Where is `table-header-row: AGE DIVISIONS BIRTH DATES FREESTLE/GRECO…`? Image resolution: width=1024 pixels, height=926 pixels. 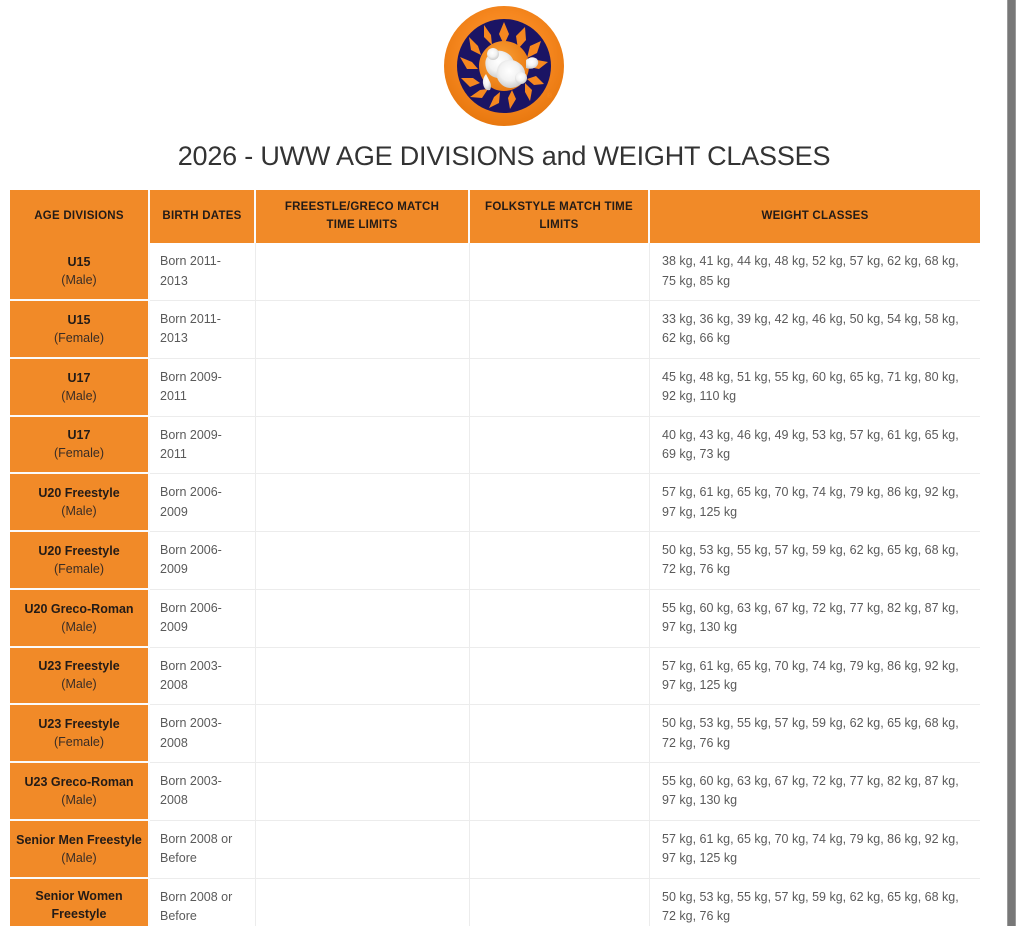 table-header-row: AGE DIVISIONS BIRTH DATES FREESTLE/GRECO… is located at coordinates (495, 216).